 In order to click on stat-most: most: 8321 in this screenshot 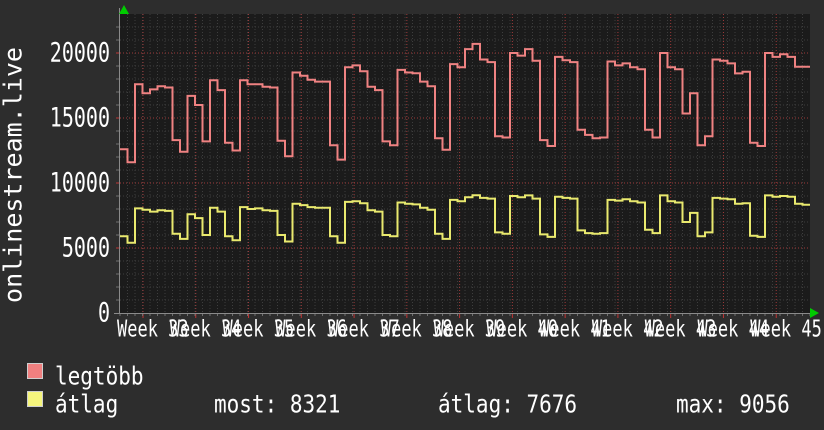, I will do `click(277, 404)`.